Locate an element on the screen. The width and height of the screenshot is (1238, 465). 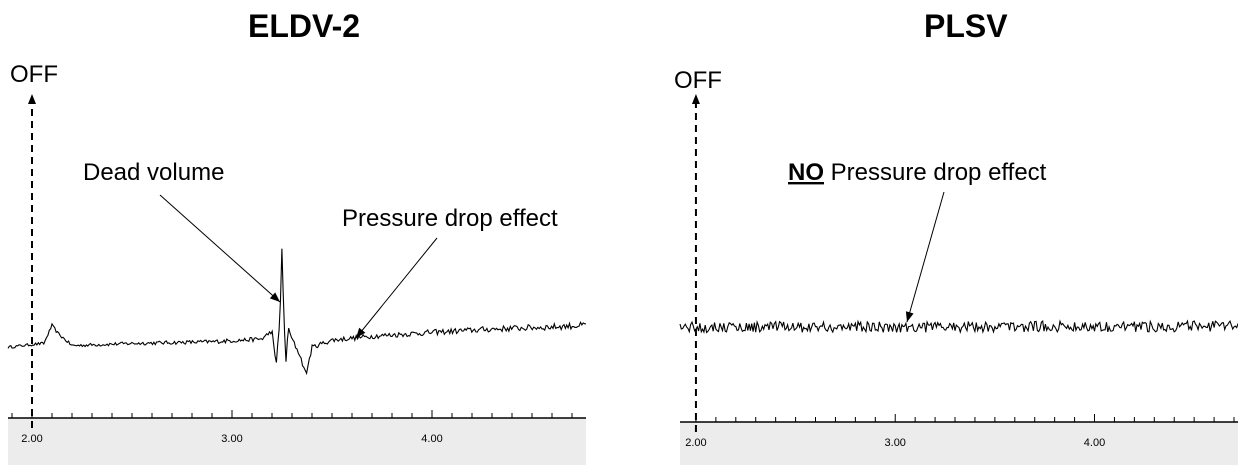
annotation-label: Dead volume is located at coordinates (153, 172).